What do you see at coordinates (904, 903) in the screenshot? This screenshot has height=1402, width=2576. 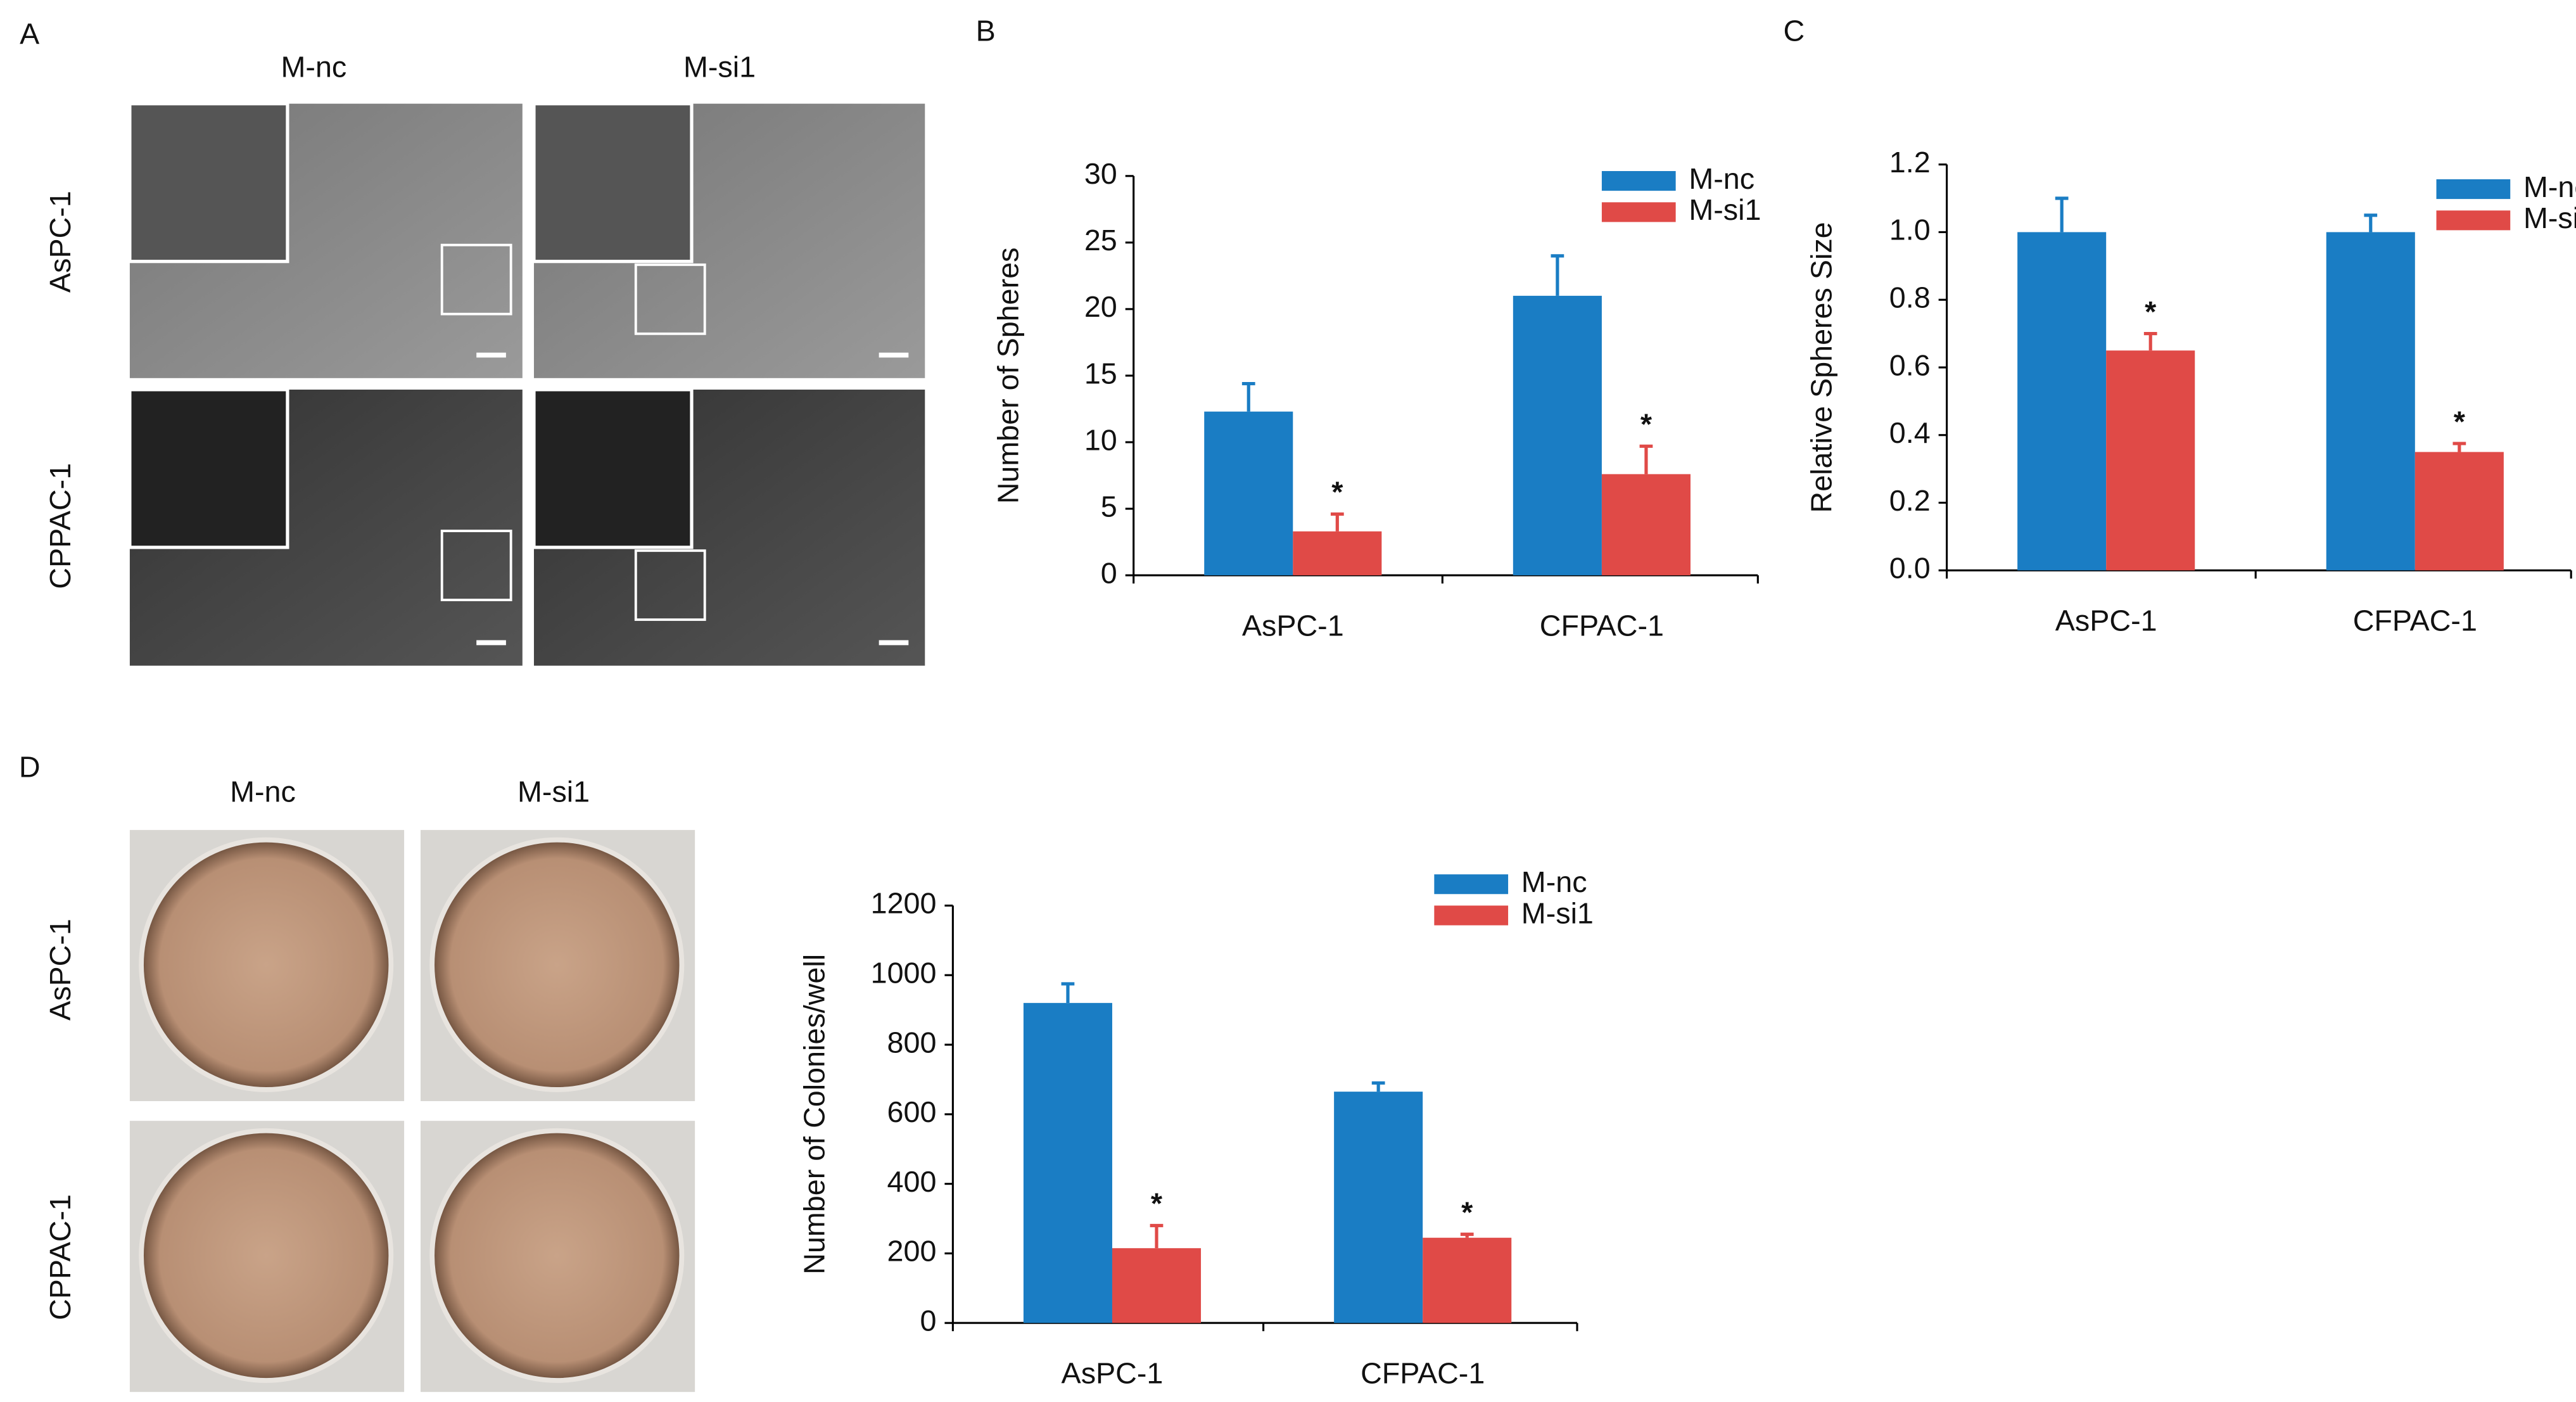 I see `y-tick-label: 1200` at bounding box center [904, 903].